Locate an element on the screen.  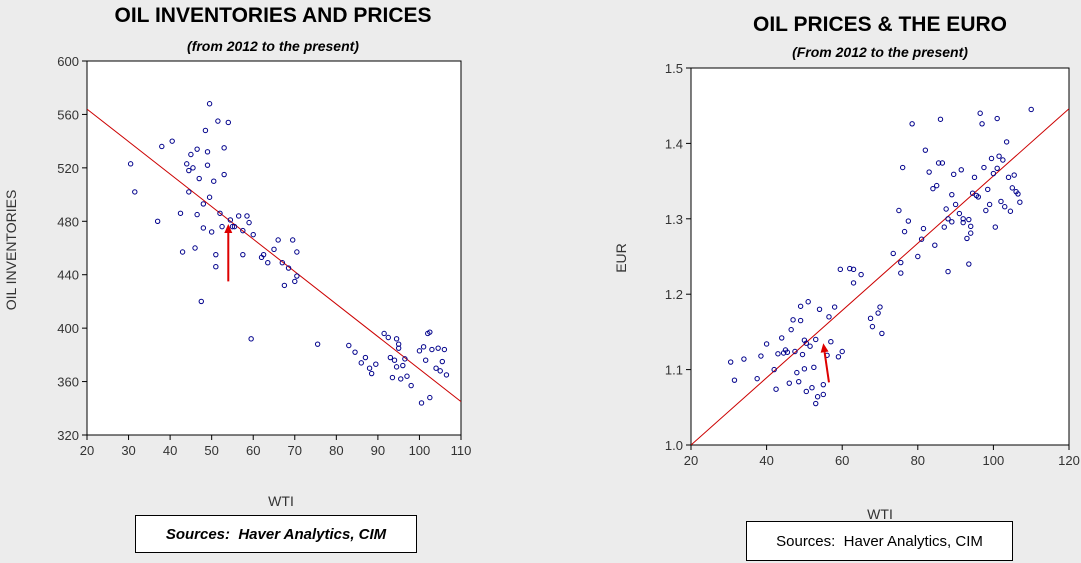
source-box: Sources: Haver Analytics, CIM is located at coordinates (879, 541).